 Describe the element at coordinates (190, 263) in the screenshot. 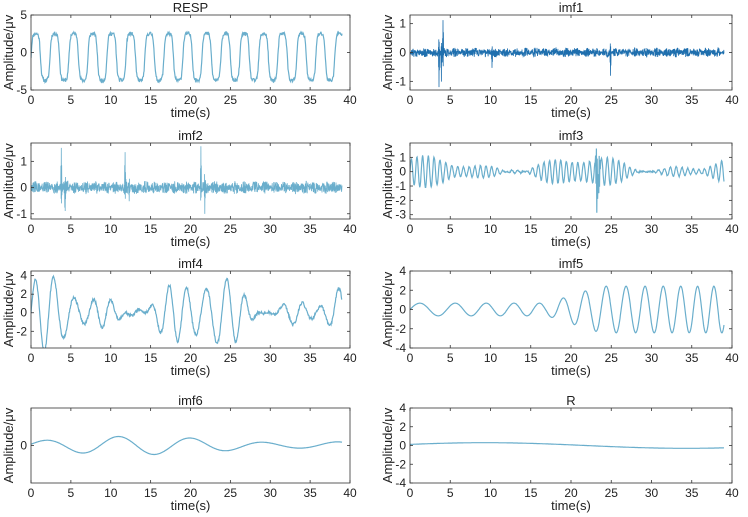

I see `chart-title: imf4` at that location.